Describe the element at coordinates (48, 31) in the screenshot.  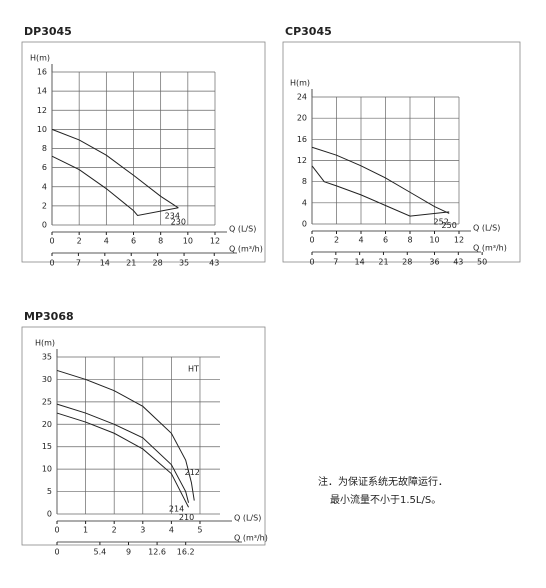
I see `chart-title: DP3045` at that location.